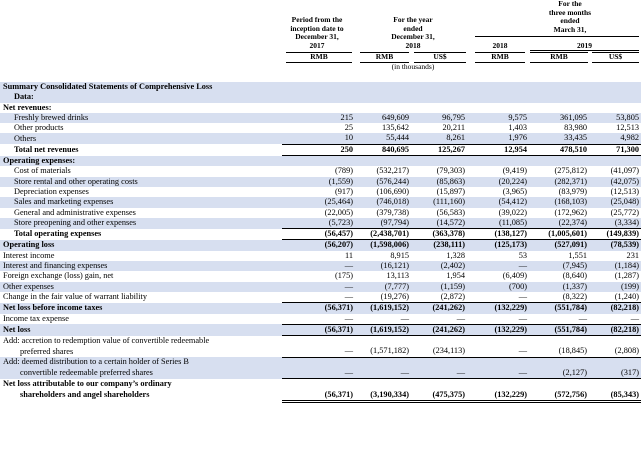 The height and width of the screenshot is (470, 641). What do you see at coordinates (413, 32) in the screenshot?
I see `col23-header: For the year ended December 31, 2018` at bounding box center [413, 32].